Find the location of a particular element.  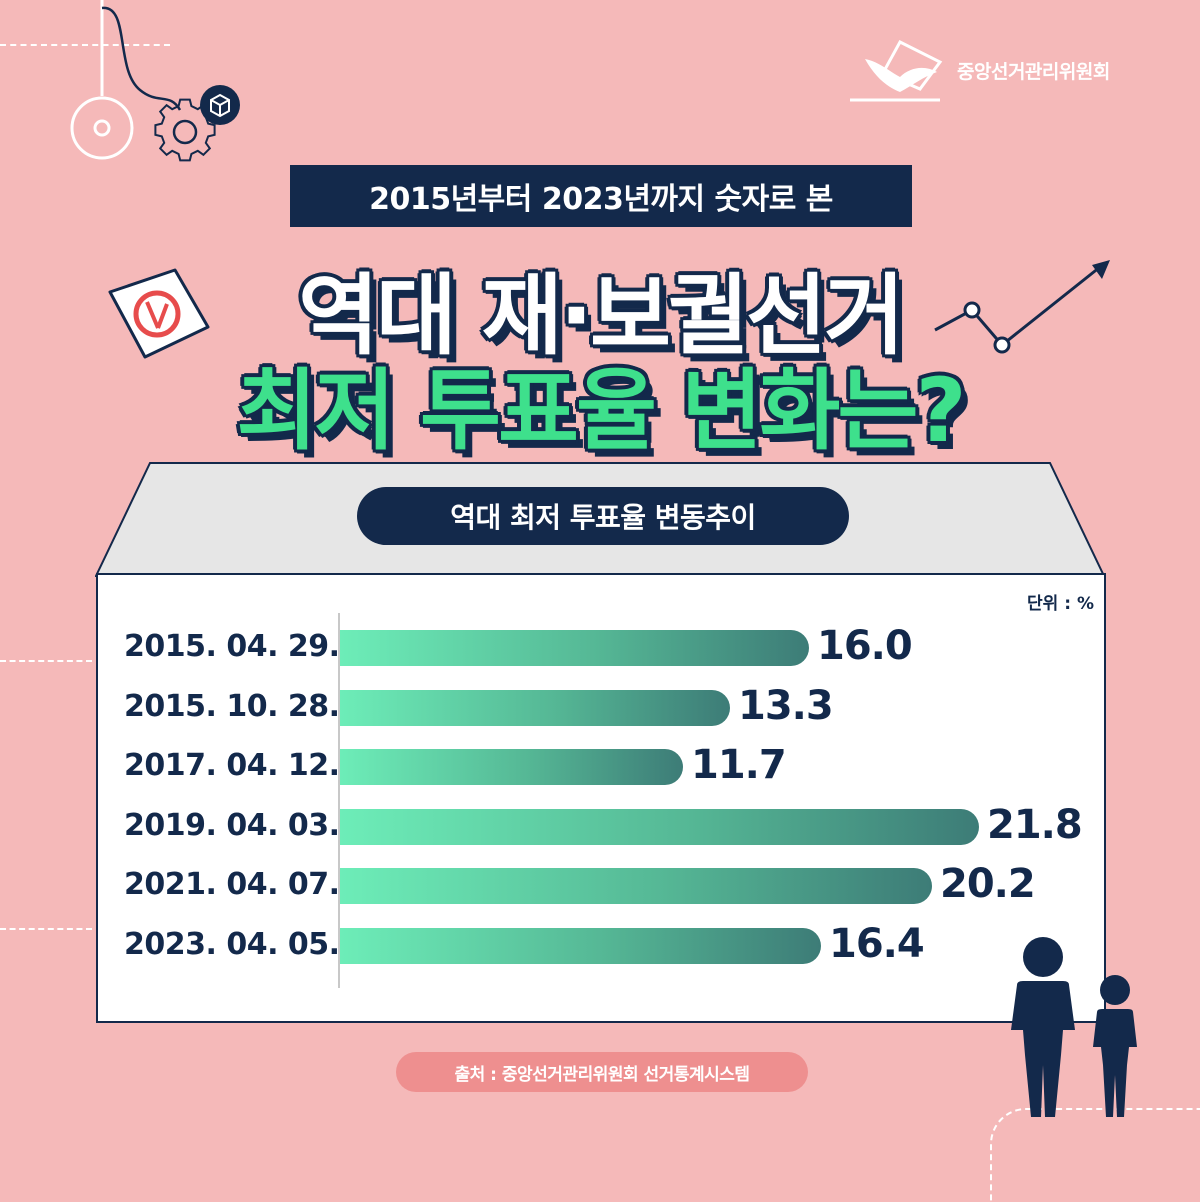

ballot-icon is located at coordinates (159, 313).